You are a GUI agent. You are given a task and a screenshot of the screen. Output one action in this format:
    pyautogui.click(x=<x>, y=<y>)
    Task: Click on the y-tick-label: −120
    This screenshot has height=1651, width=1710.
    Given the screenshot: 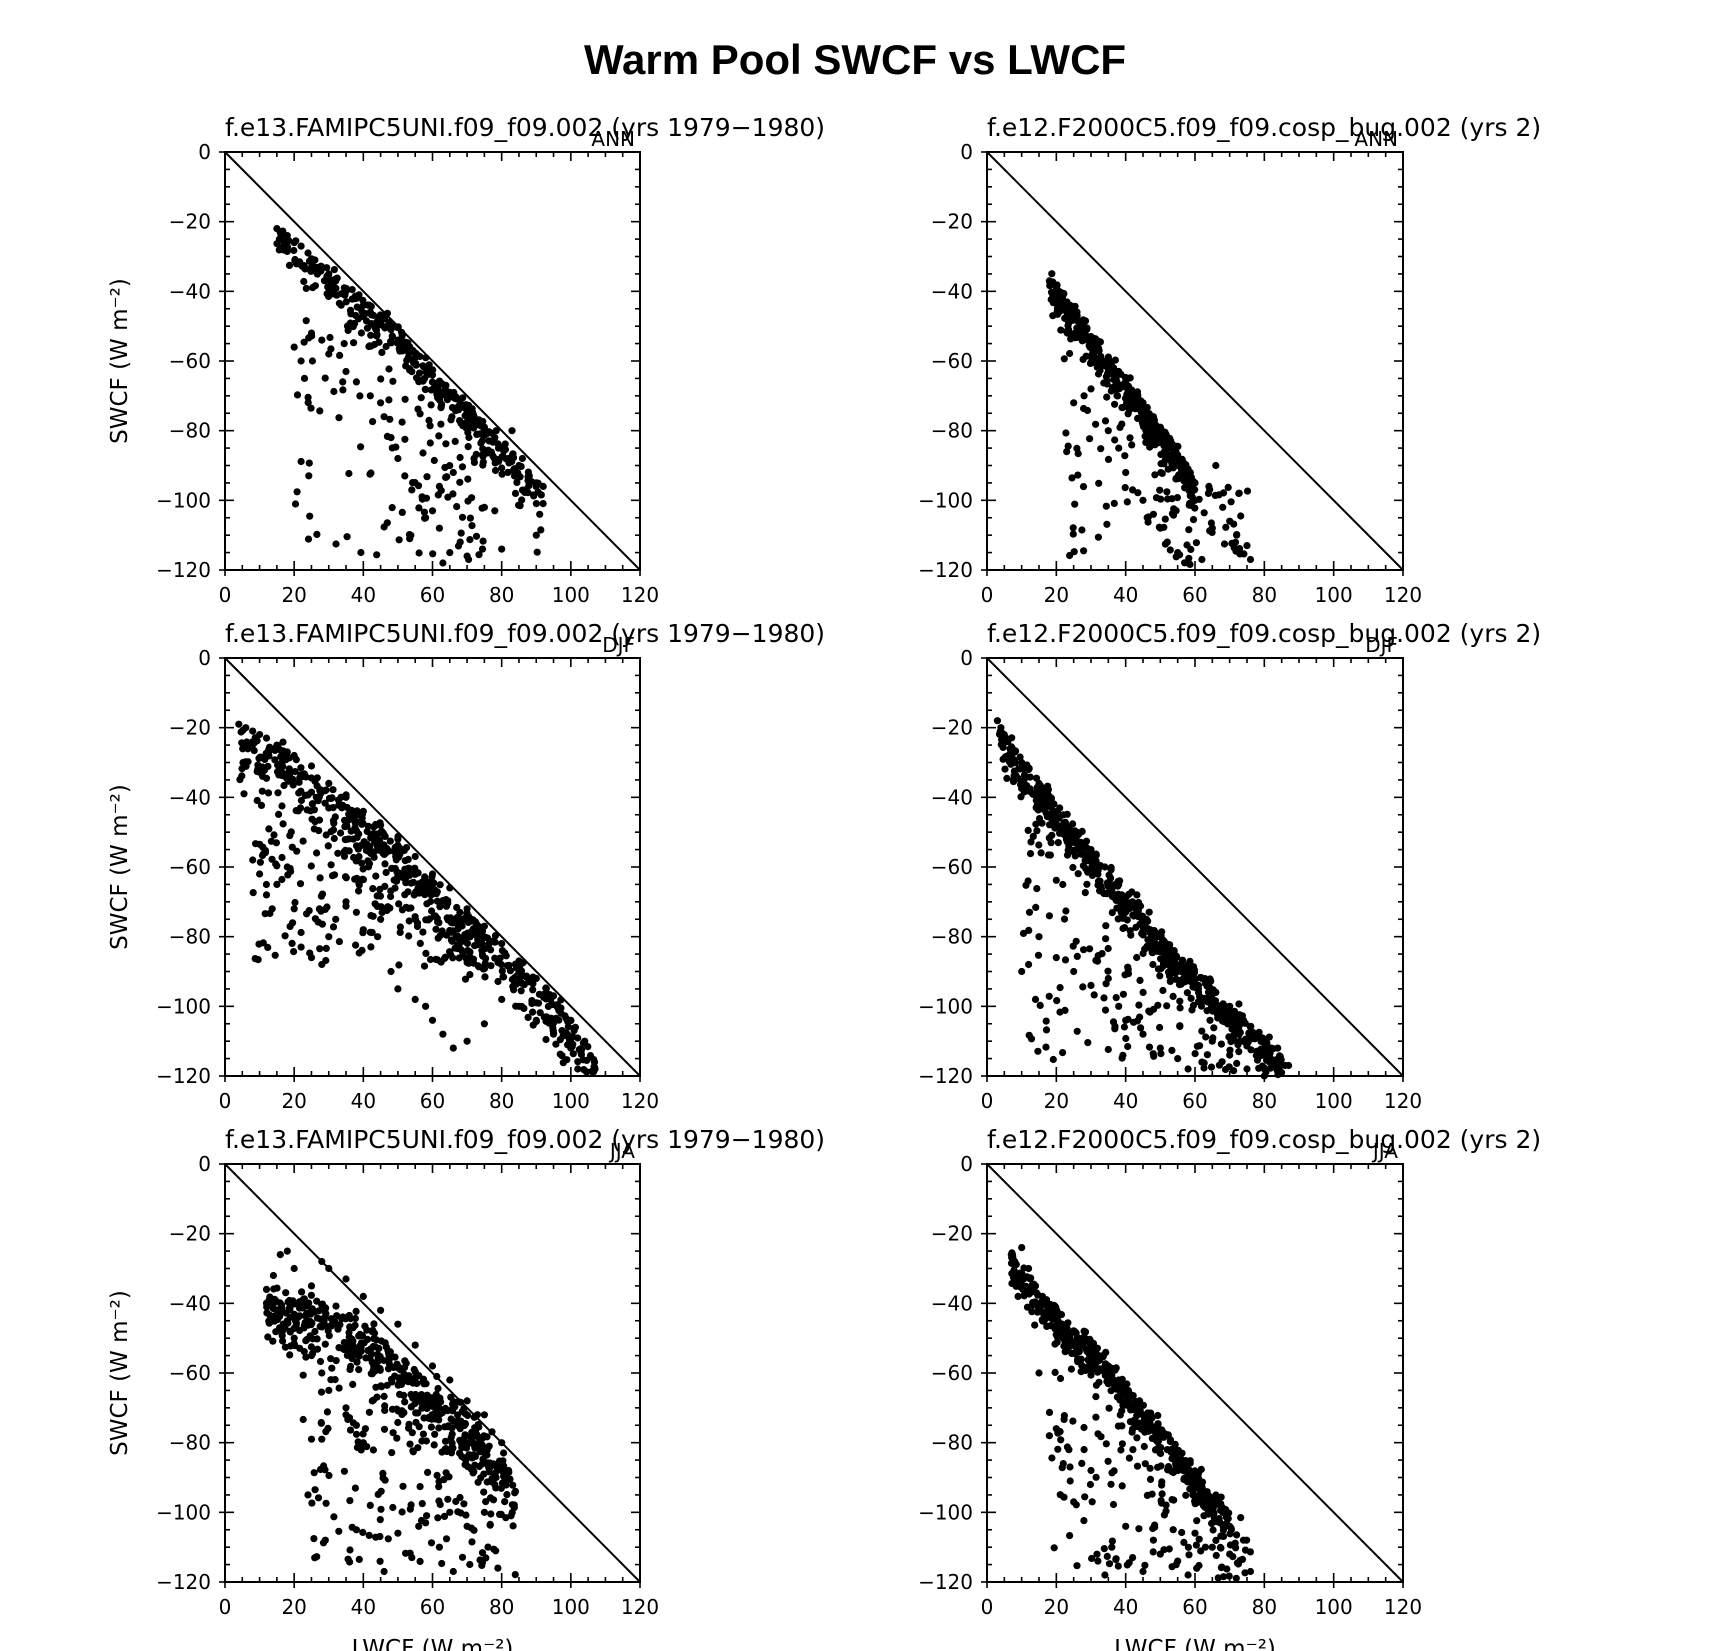 What is the action you would take?
    pyautogui.click(x=183, y=570)
    